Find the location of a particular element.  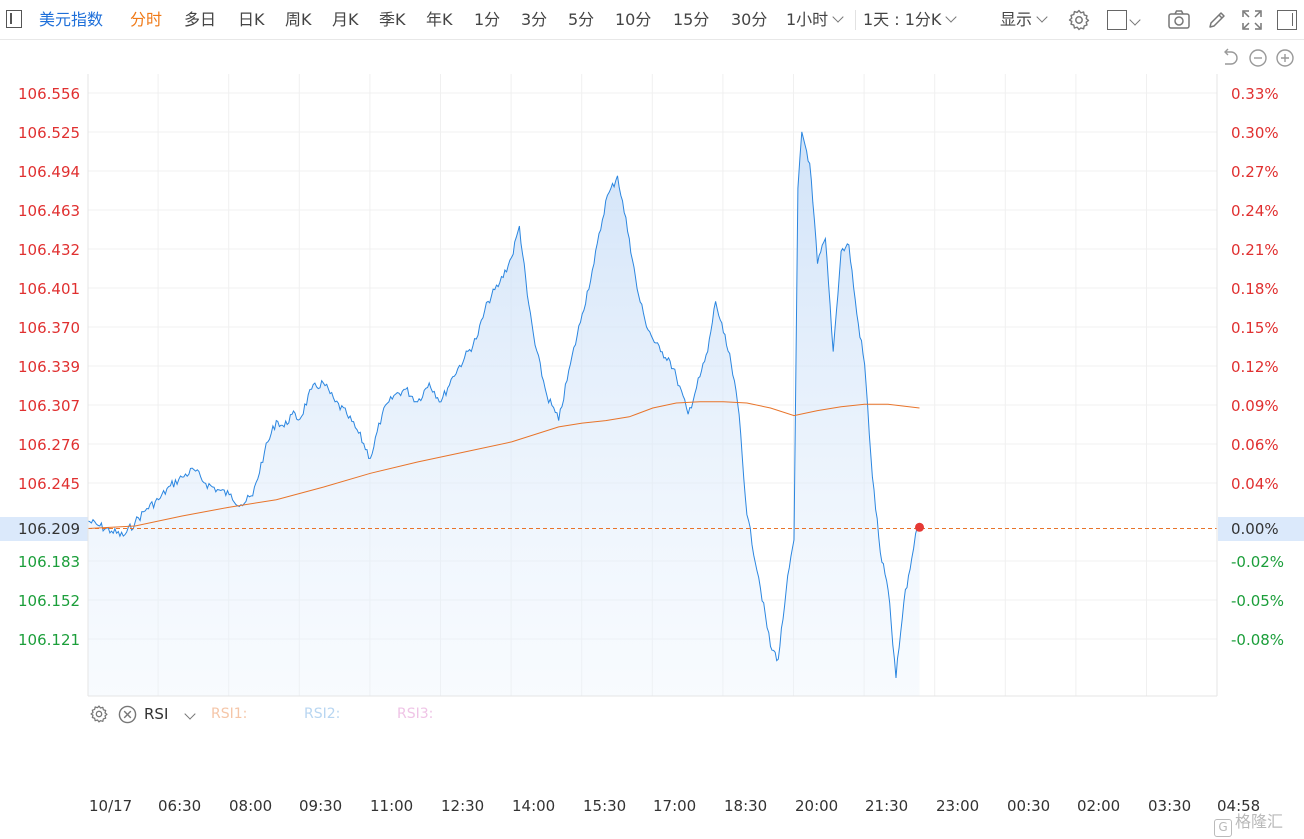

x-tick: 02:00 is located at coordinates (1099, 806).